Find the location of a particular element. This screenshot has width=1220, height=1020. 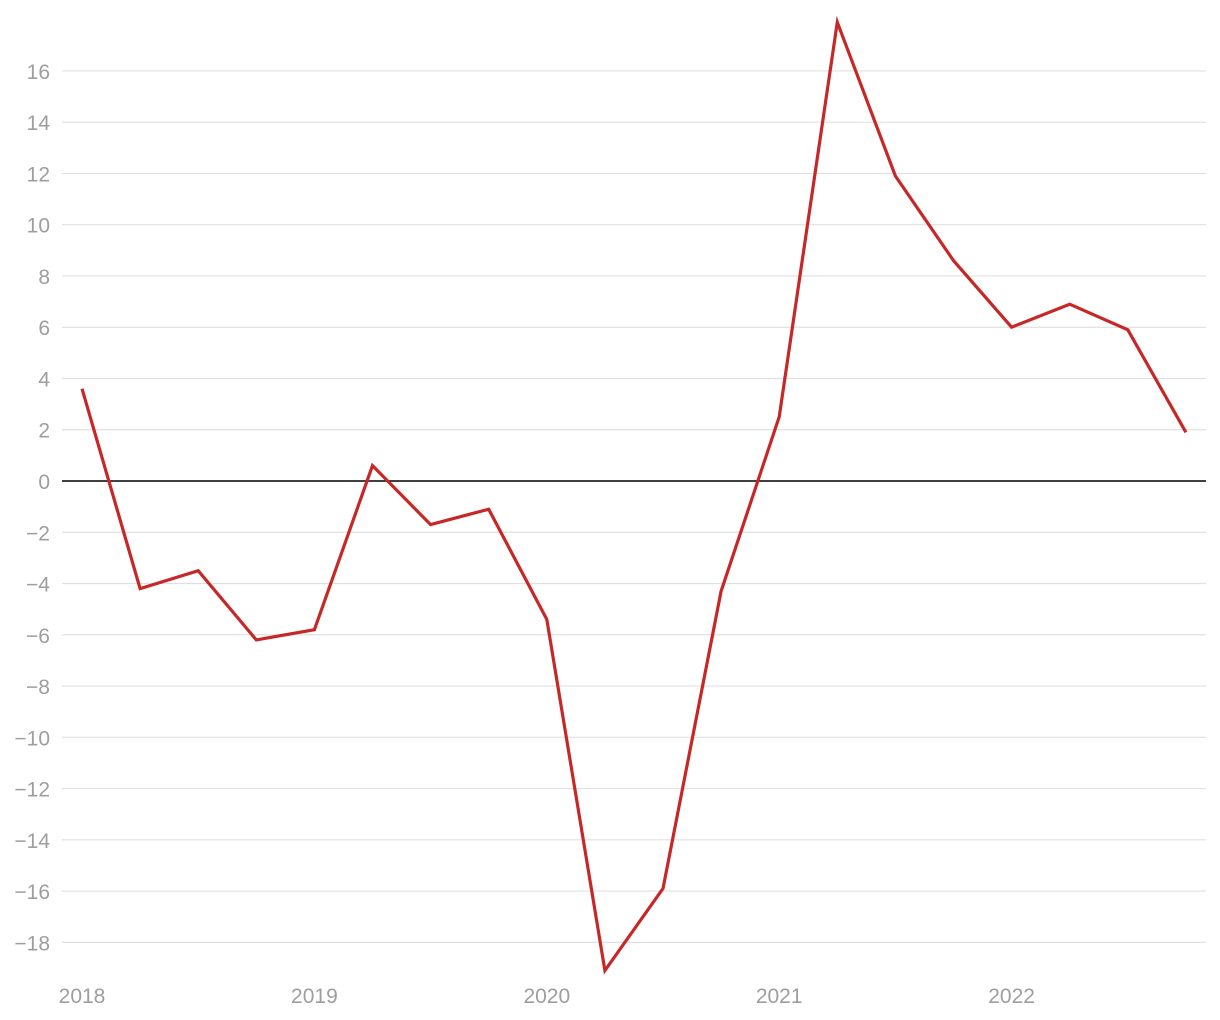

y-tick-label: 2 is located at coordinates (44, 431).